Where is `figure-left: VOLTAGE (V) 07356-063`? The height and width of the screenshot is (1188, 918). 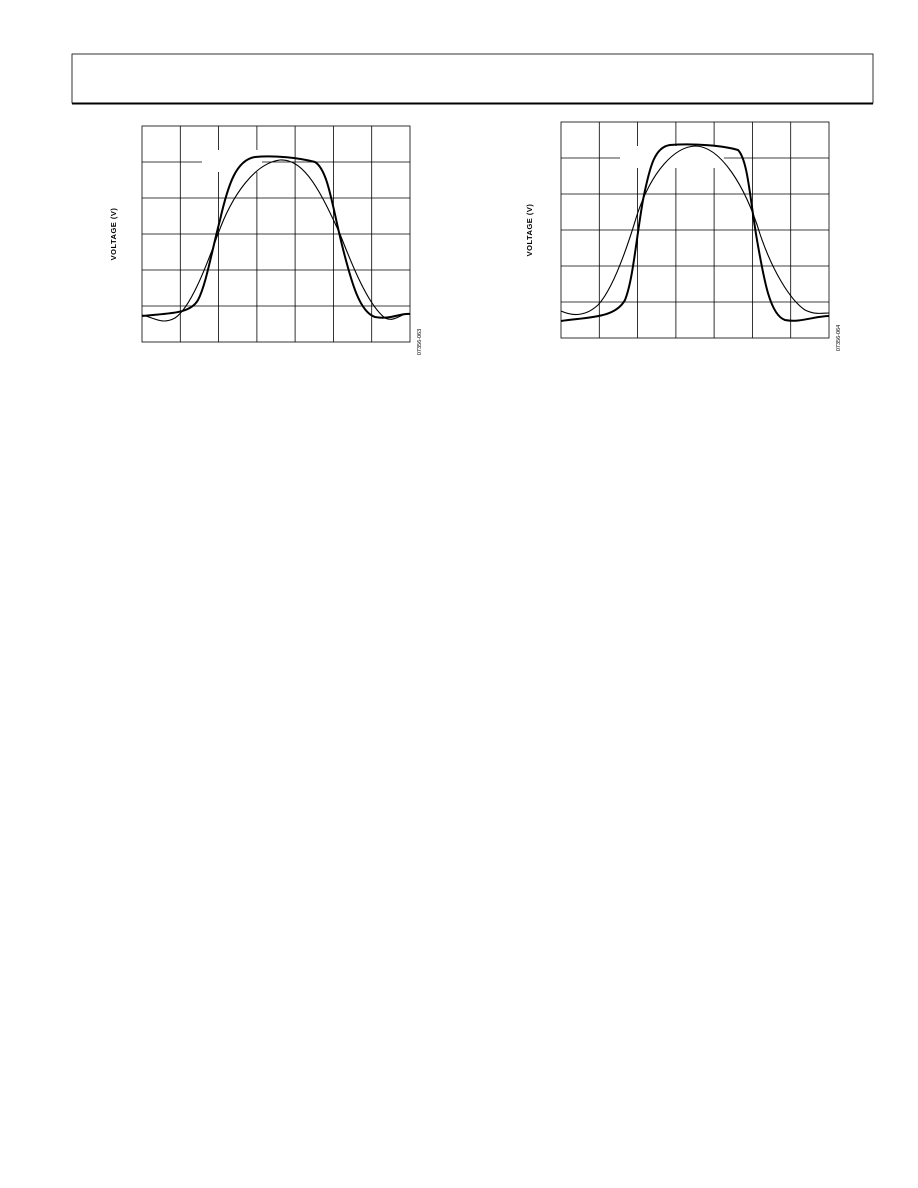 figure-left: VOLTAGE (V) 07356-063 is located at coordinates (266, 240).